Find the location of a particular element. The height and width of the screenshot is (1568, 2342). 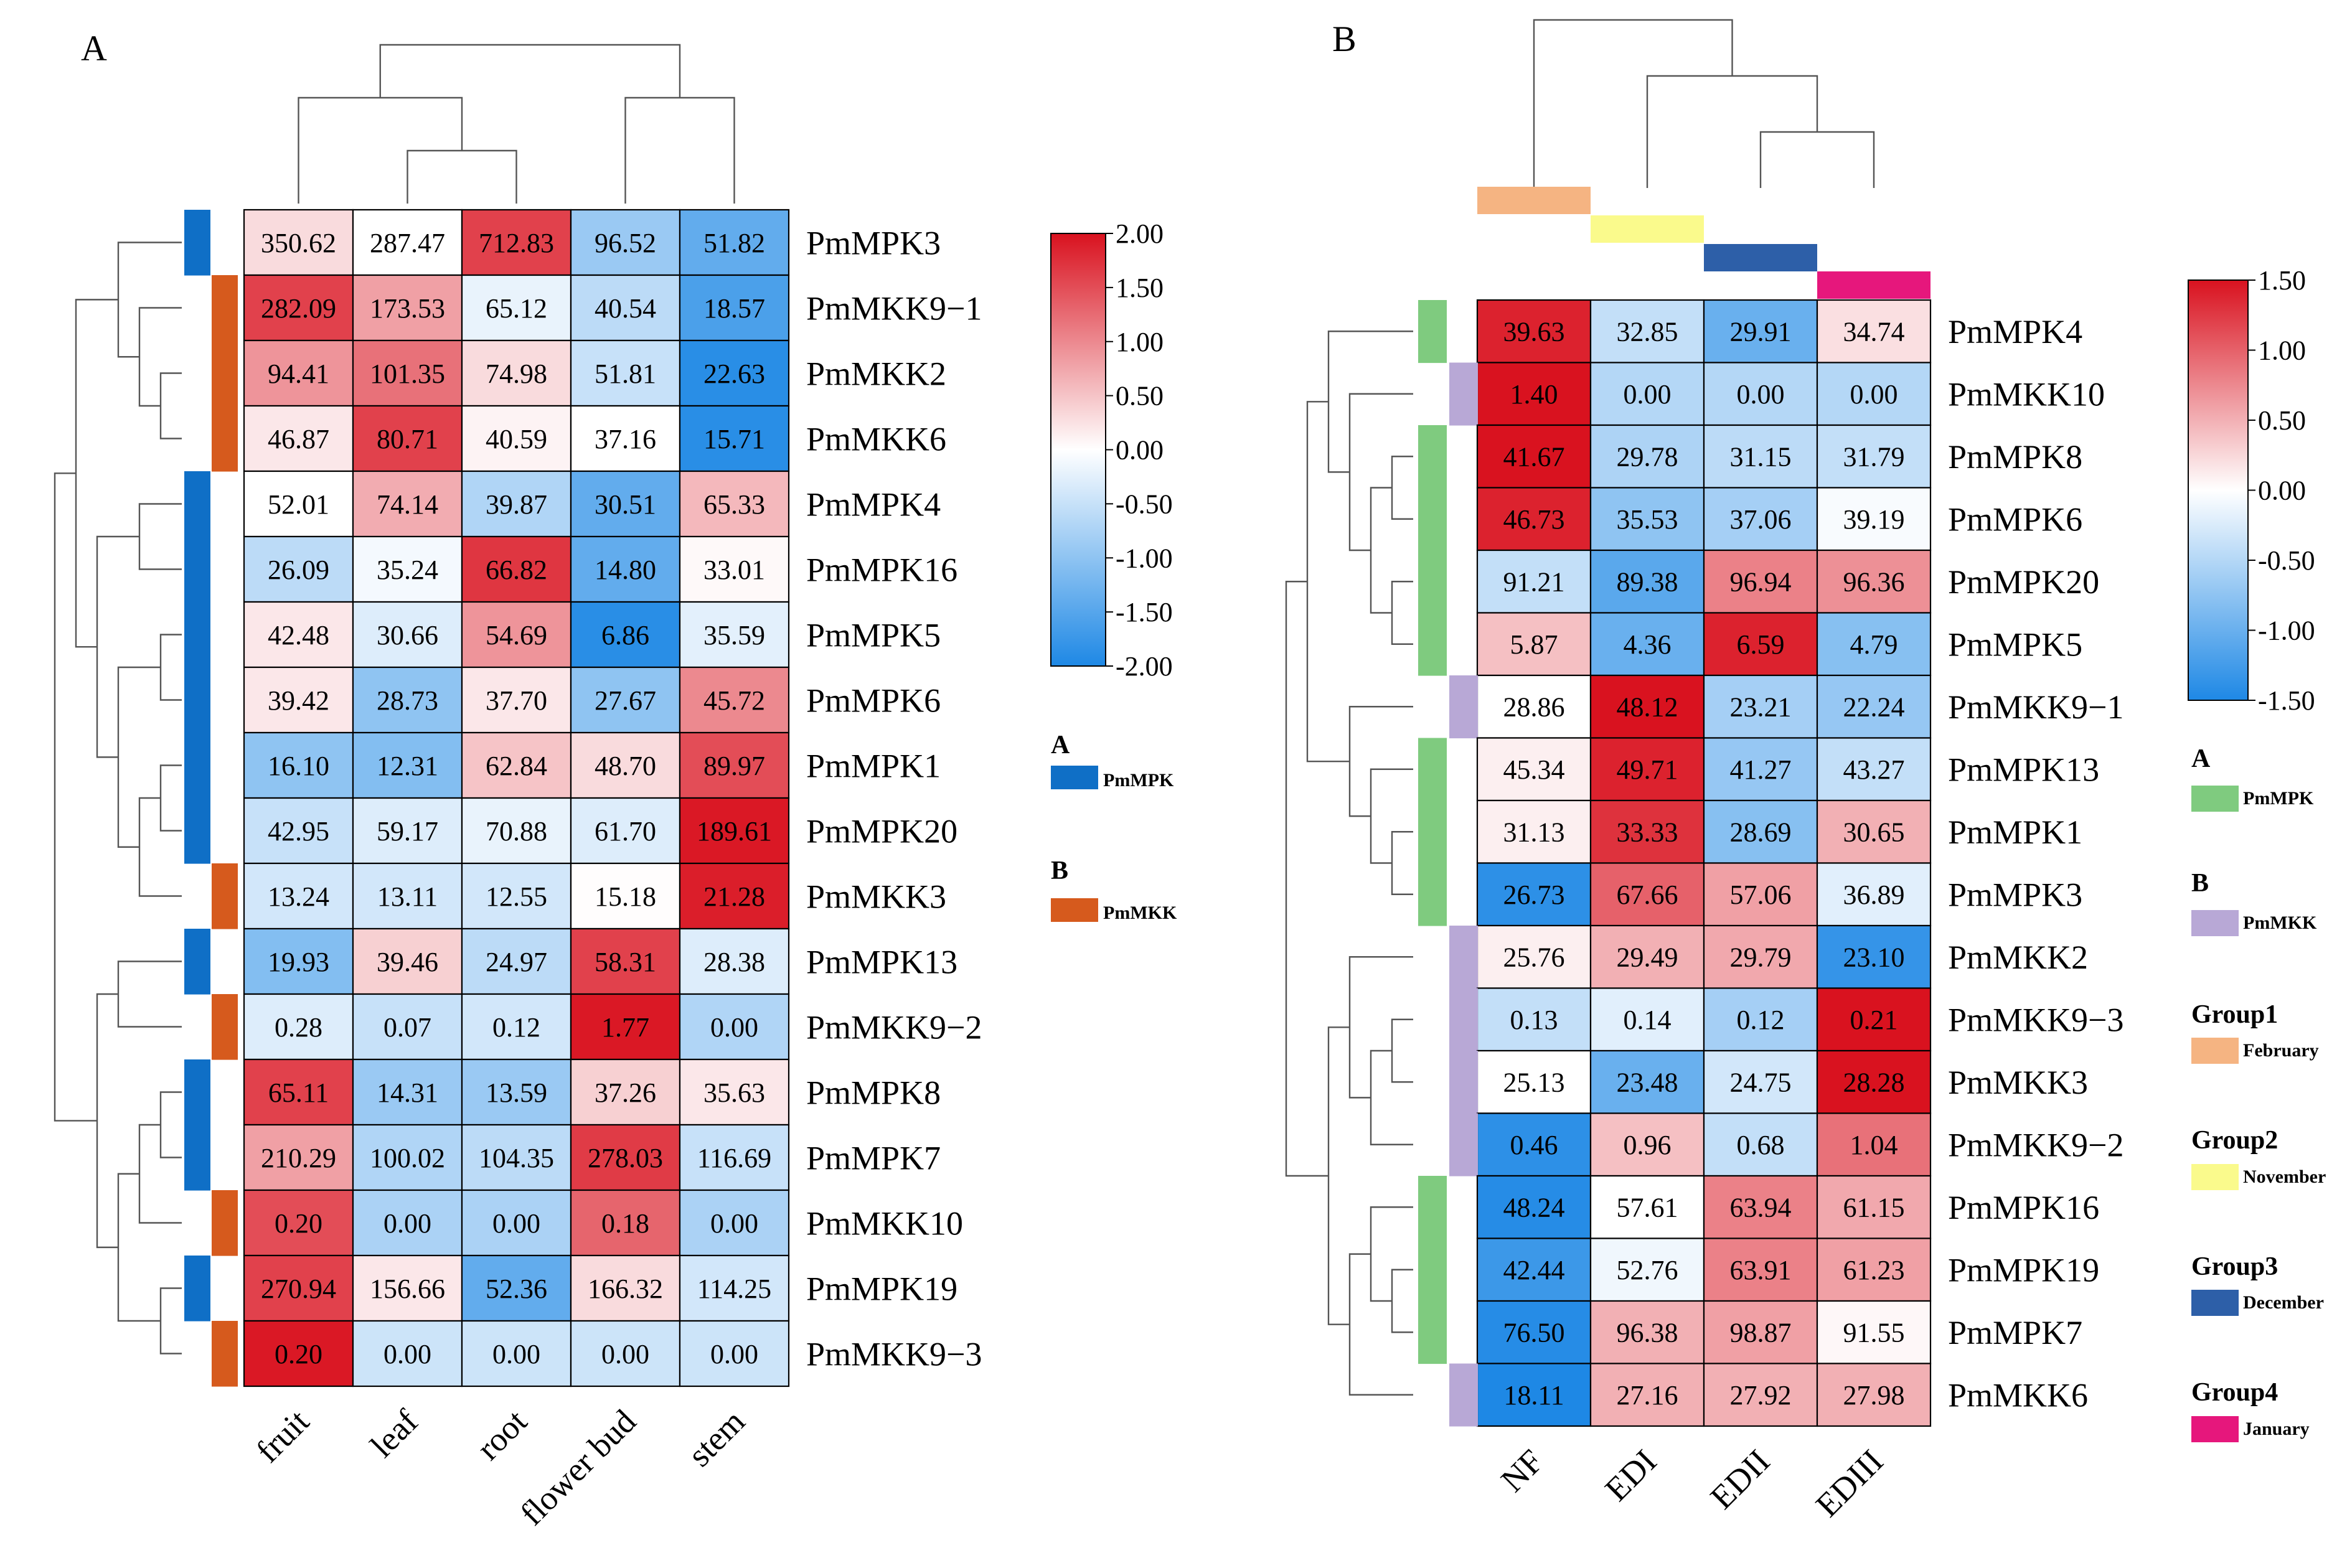

panel-a-cell-pmmpk19-root is located at coordinates (516, 1288).